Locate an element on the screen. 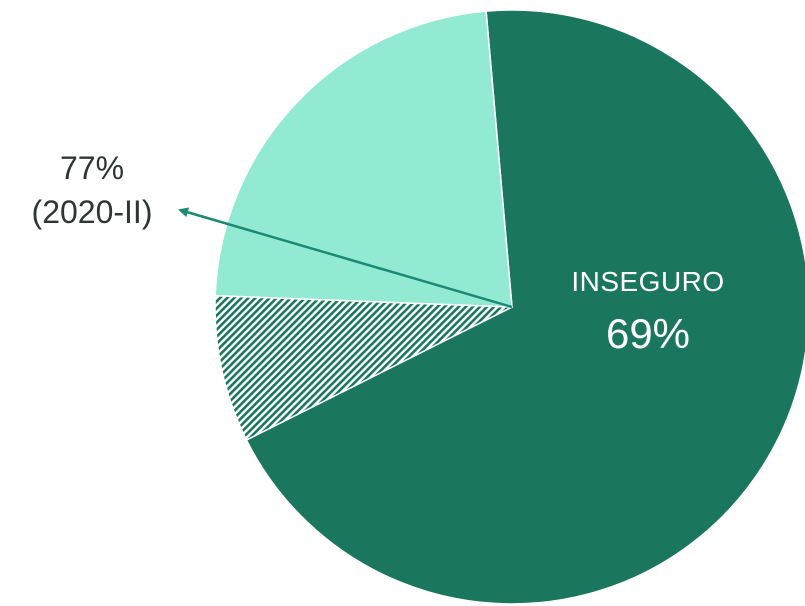 The height and width of the screenshot is (606, 805). slice-label-value: 69% is located at coordinates (648, 333).